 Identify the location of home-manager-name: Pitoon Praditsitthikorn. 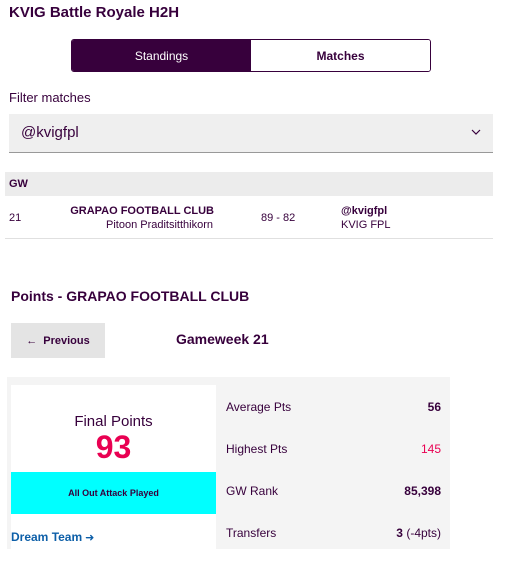
(159, 225).